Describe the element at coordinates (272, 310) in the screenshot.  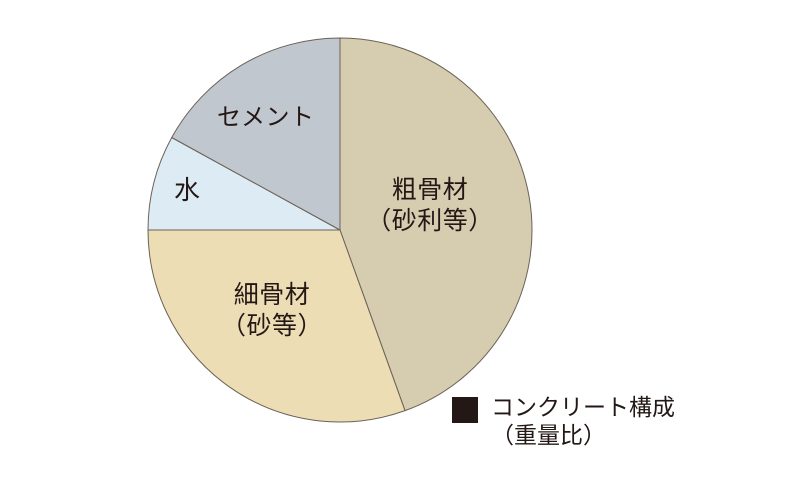
I see `label-fine-aggregate: 細骨材 （砂等）` at that location.